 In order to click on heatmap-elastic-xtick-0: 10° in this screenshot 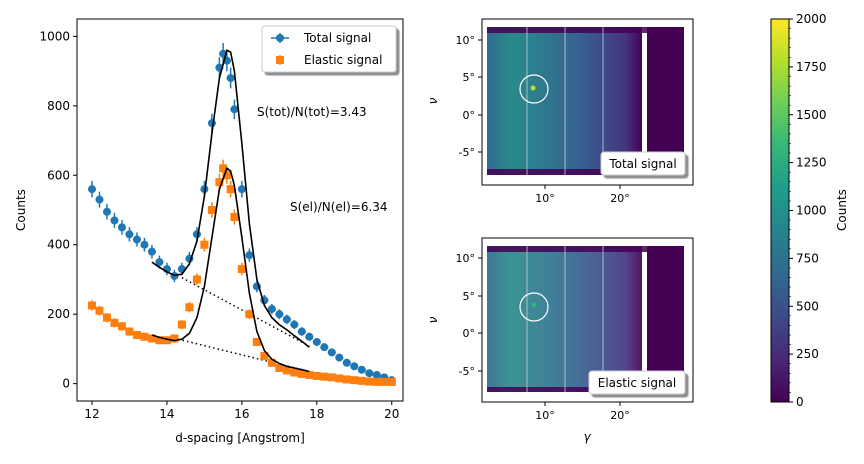, I will do `click(545, 415)`.